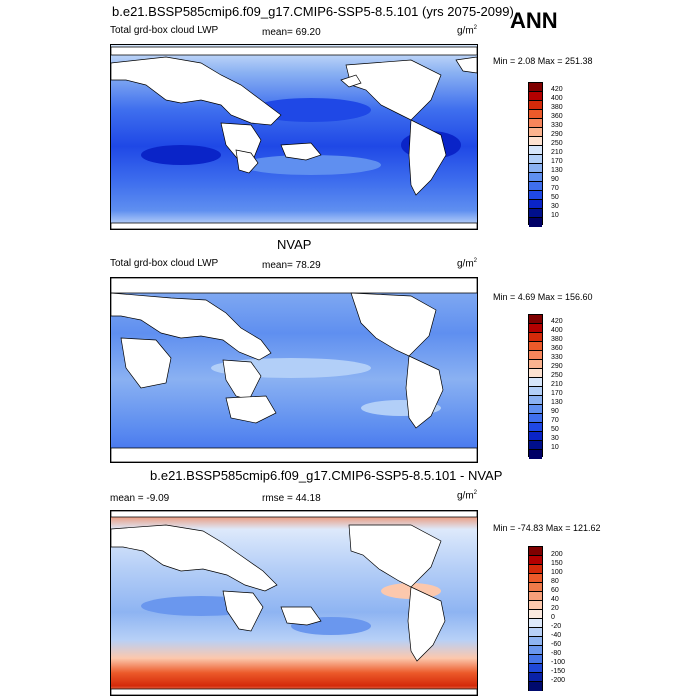  Describe the element at coordinates (543, 297) in the screenshot. I see `panel-obs-minmax: Min = 4.69 Max = 156.60` at that location.